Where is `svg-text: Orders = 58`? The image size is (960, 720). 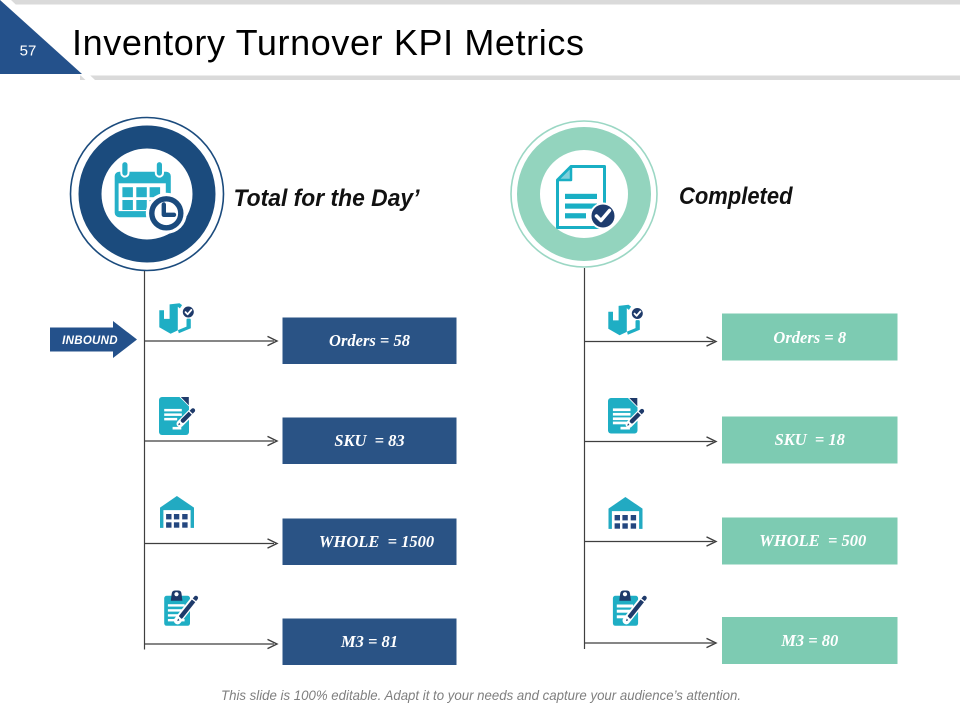 svg-text: Orders = 58 is located at coordinates (369, 340).